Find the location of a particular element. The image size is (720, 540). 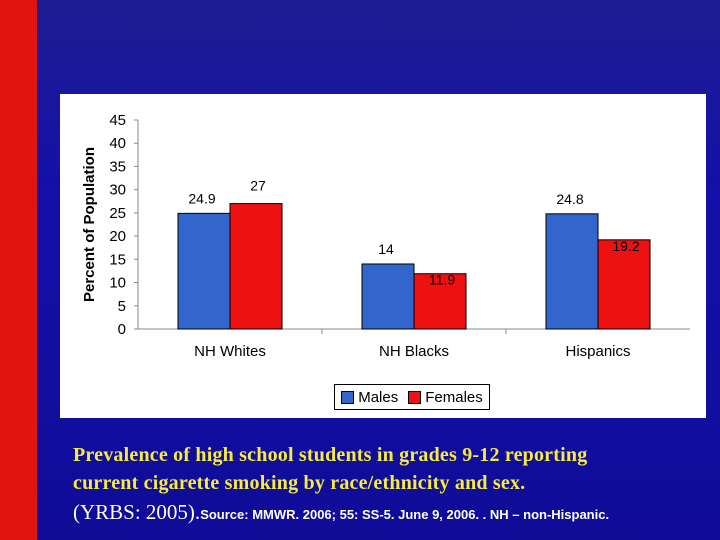

x-tick-label: Hispanics is located at coordinates (597, 351).